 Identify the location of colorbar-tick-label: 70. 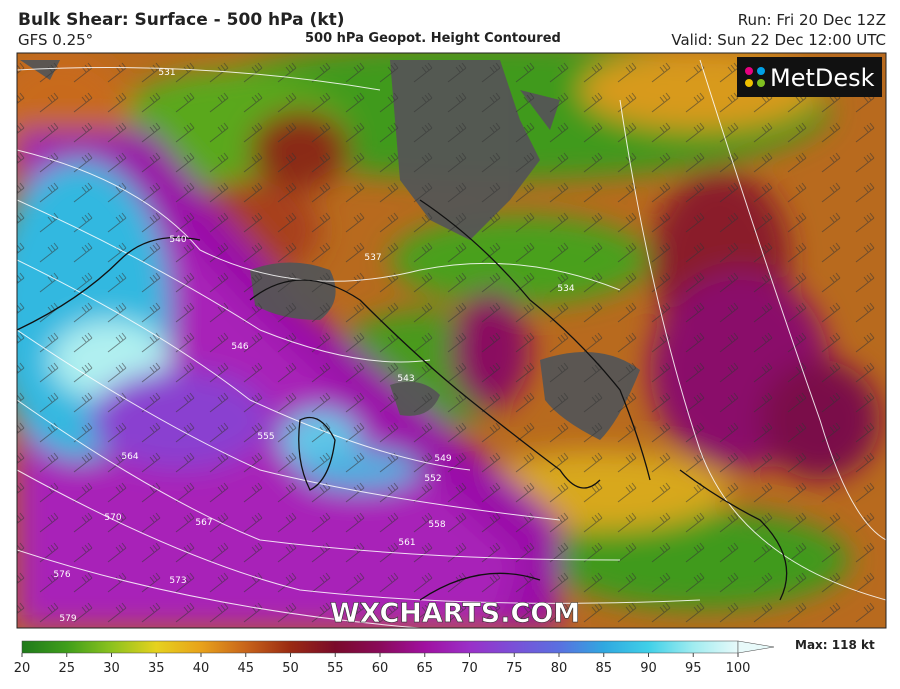
(469, 668).